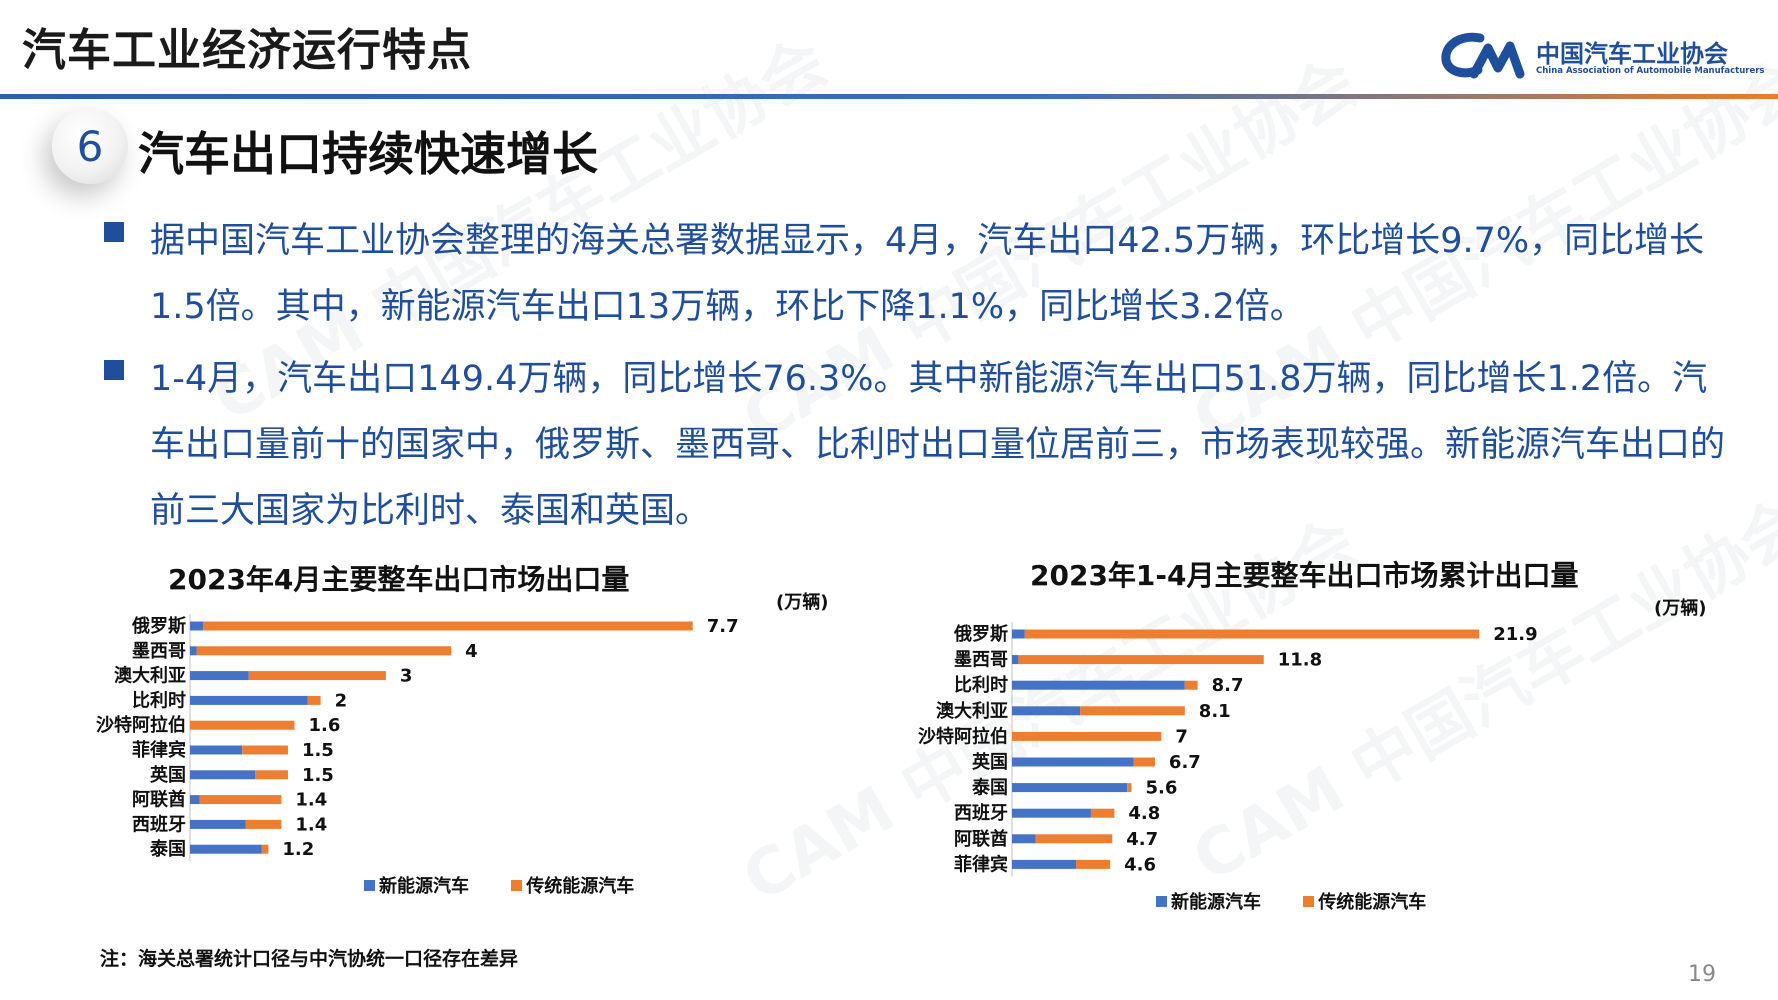 This screenshot has height=1000, width=1778. What do you see at coordinates (1215, 711) in the screenshot?
I see `data-label: 8.1` at bounding box center [1215, 711].